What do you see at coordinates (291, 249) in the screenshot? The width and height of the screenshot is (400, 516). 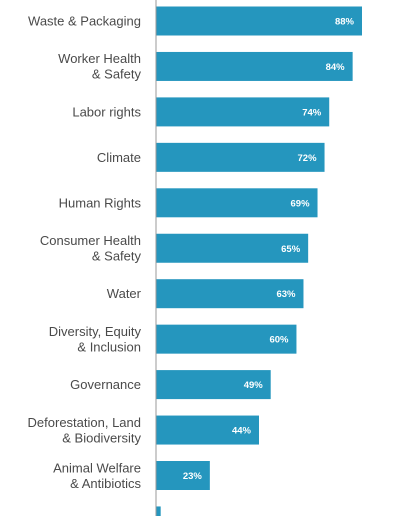 I see `value-label: 65%` at bounding box center [291, 249].